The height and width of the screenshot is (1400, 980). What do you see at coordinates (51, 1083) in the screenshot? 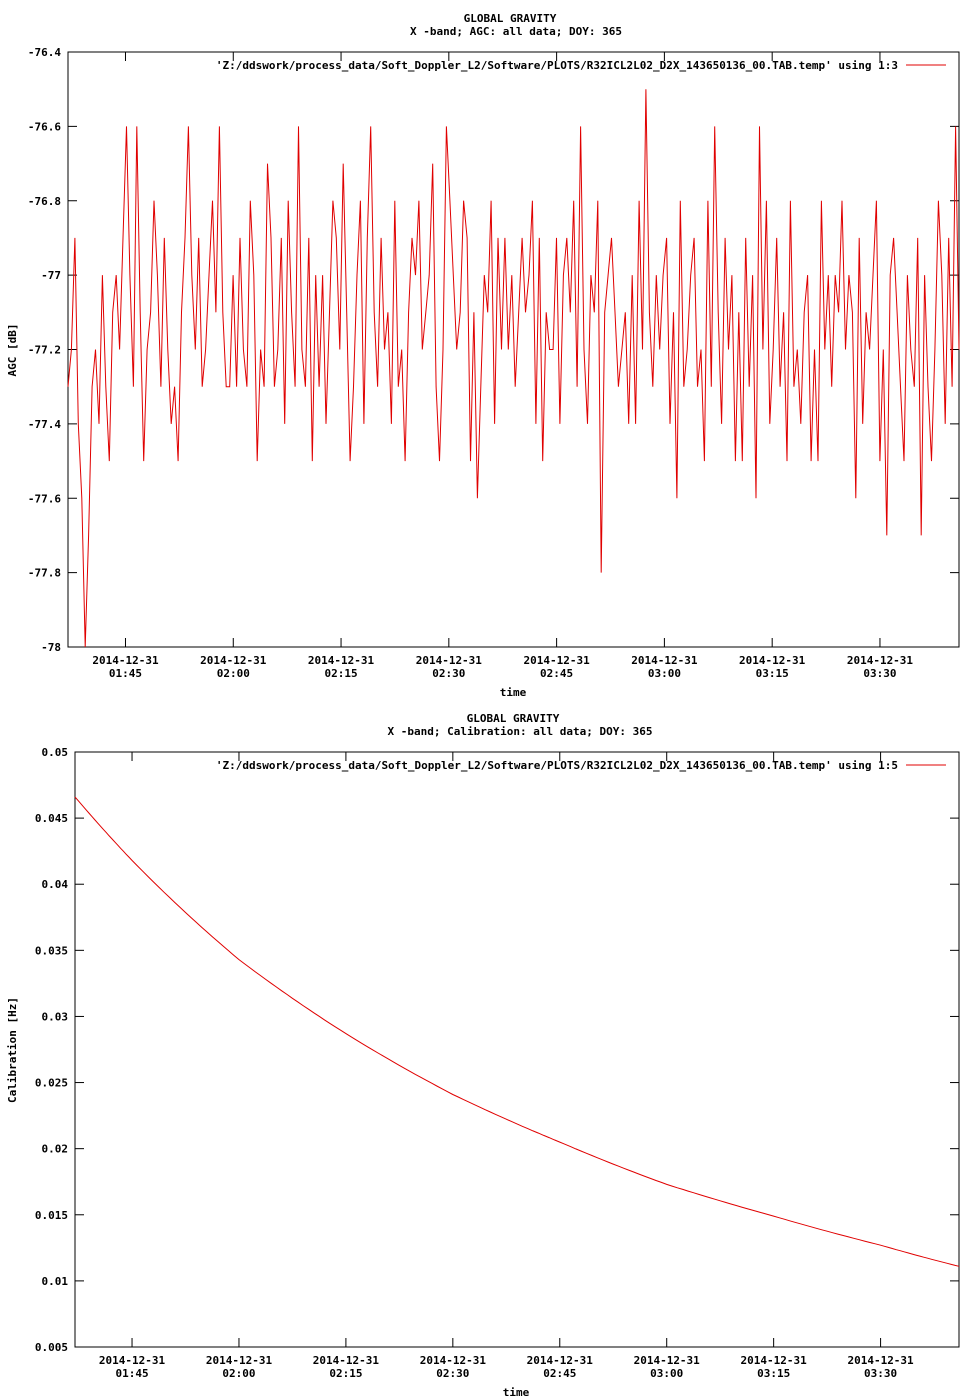
I see `calibration-y-tick-label: 0.025` at bounding box center [51, 1083].